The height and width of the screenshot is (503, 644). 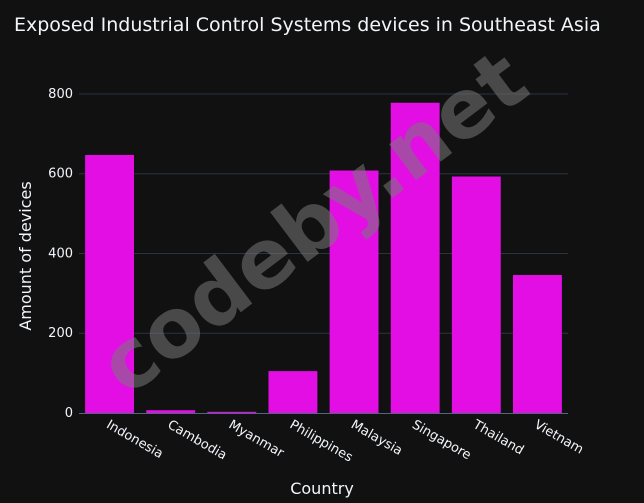 I want to click on y-tick-label: 600, so click(x=60, y=174).